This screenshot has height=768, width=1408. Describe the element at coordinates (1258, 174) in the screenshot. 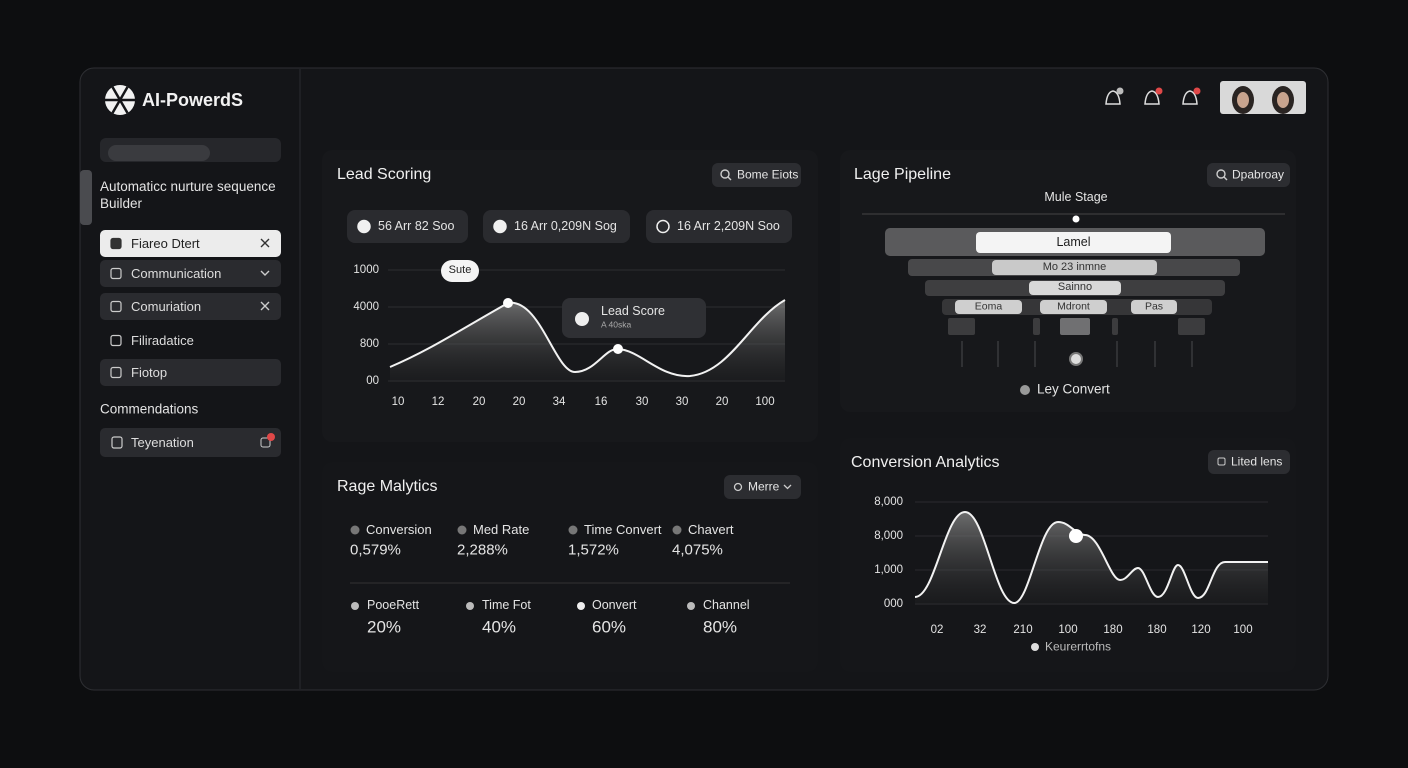

I see `button-label: Dpabroay` at that location.